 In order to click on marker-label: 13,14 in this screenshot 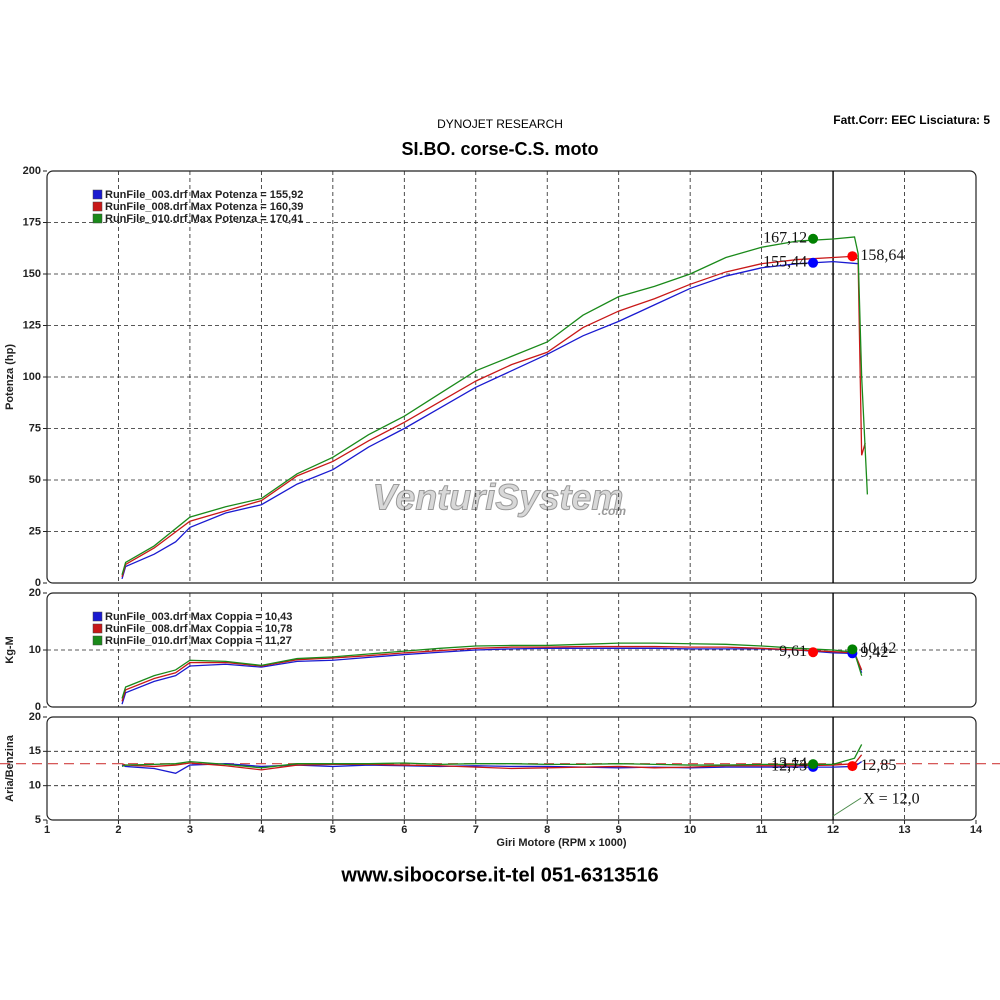, I will do `click(789, 763)`.